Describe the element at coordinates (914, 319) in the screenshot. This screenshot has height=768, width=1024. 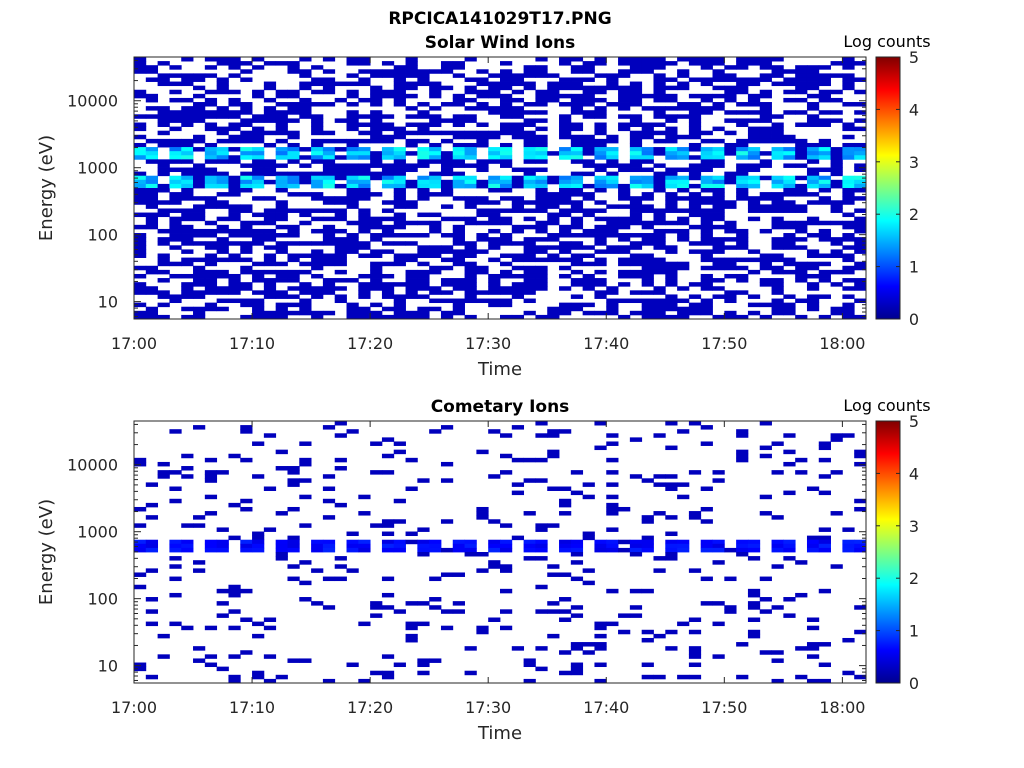
I see `colorbar-tick-label: 0` at that location.